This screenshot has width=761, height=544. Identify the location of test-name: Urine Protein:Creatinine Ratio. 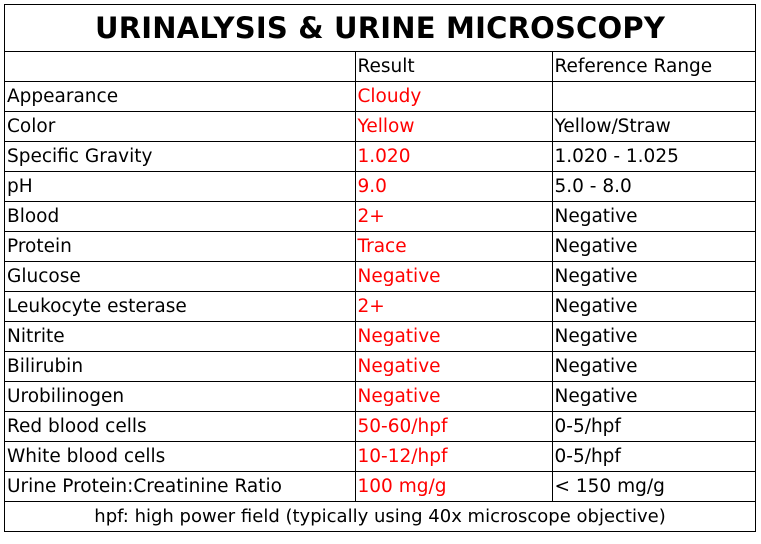
(180, 486).